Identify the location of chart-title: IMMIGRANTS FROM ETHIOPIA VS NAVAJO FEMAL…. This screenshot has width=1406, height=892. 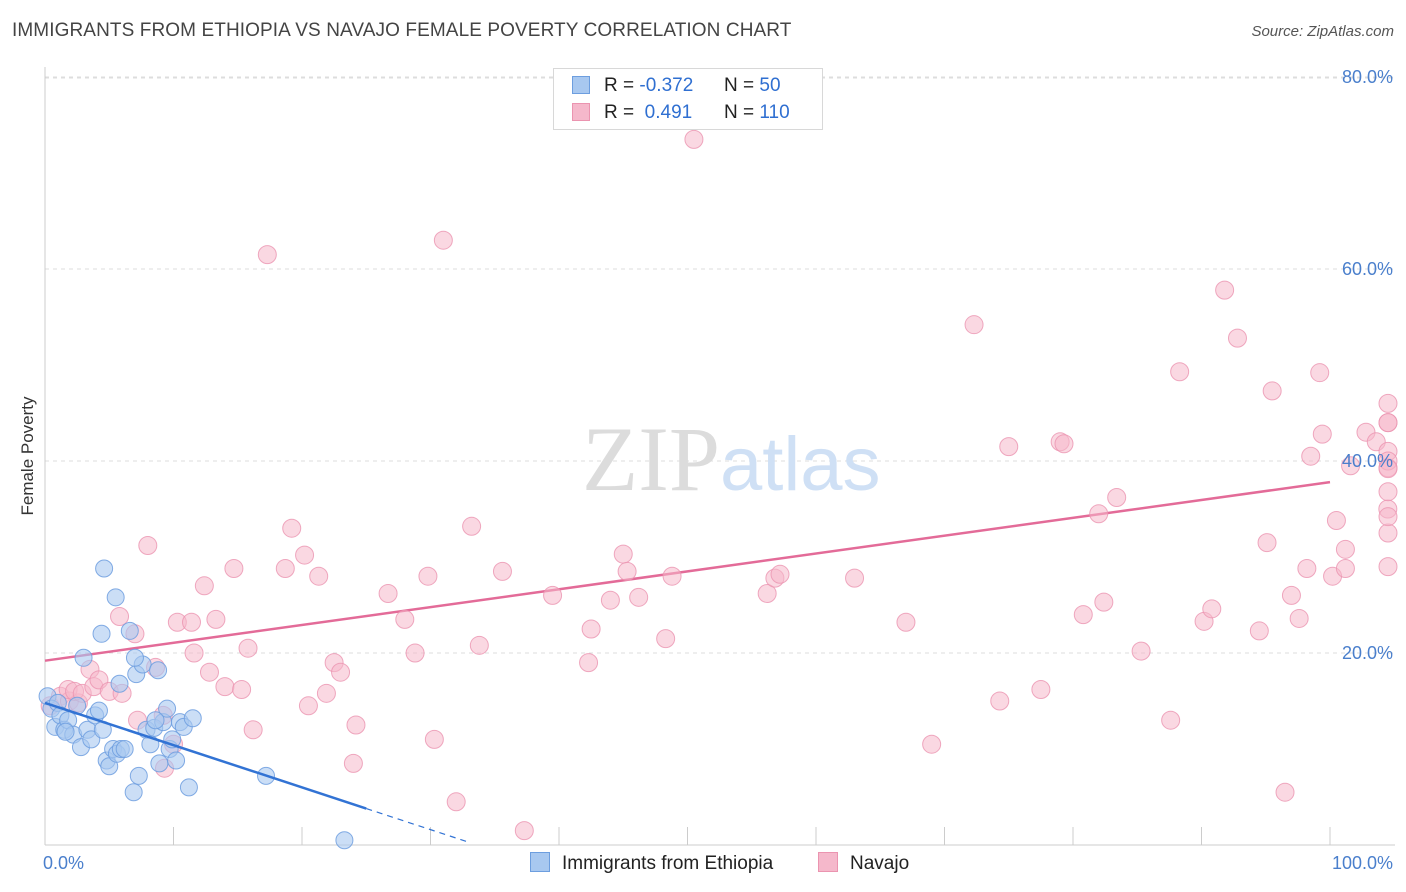
(402, 30).